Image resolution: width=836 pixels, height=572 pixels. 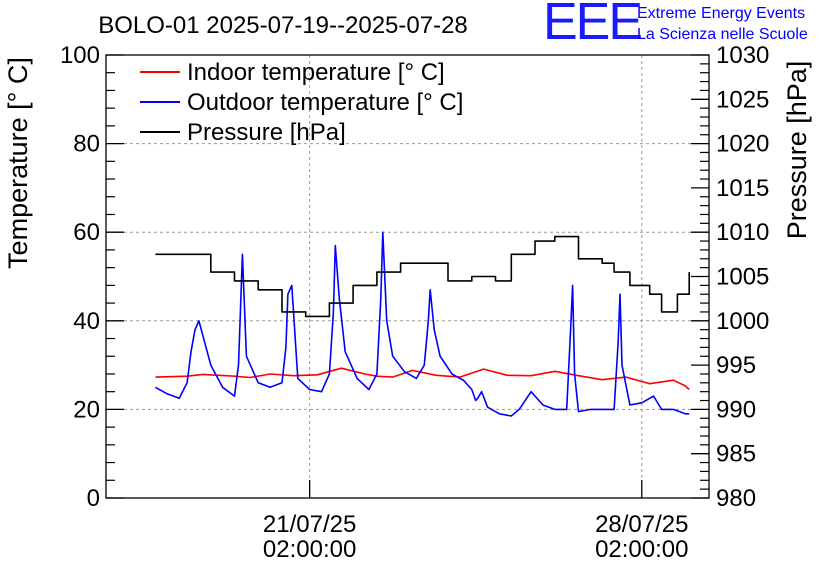 I want to click on chart-title: BOLO-01 2025-07-19--2025-07-28, so click(x=283, y=25).